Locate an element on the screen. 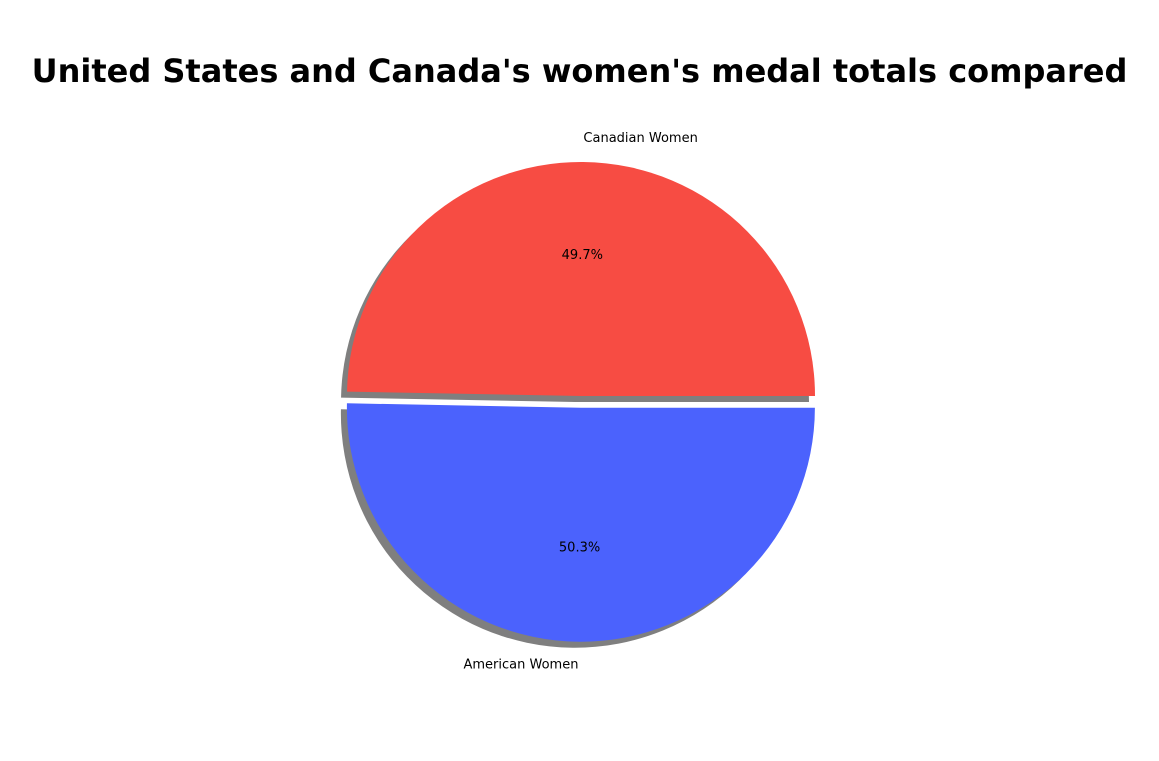  pie-slice-canadian-women is located at coordinates (581, 278).